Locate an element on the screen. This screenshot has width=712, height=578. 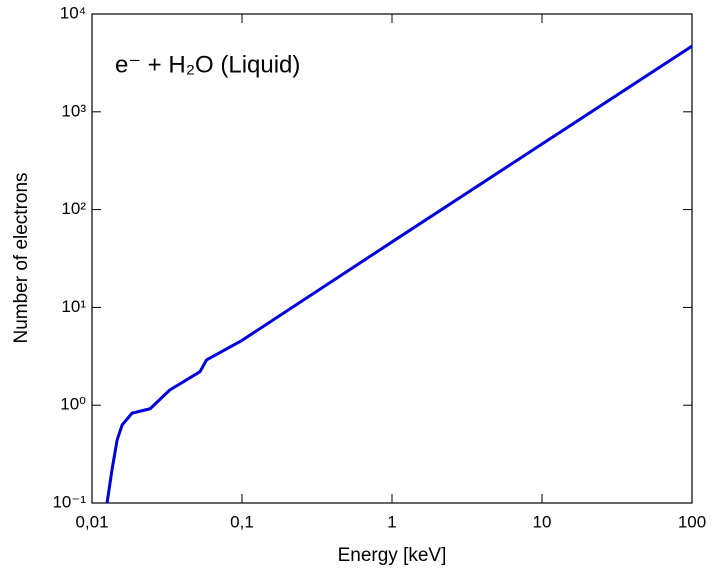
y-tick-label: 10² is located at coordinates (73, 208).